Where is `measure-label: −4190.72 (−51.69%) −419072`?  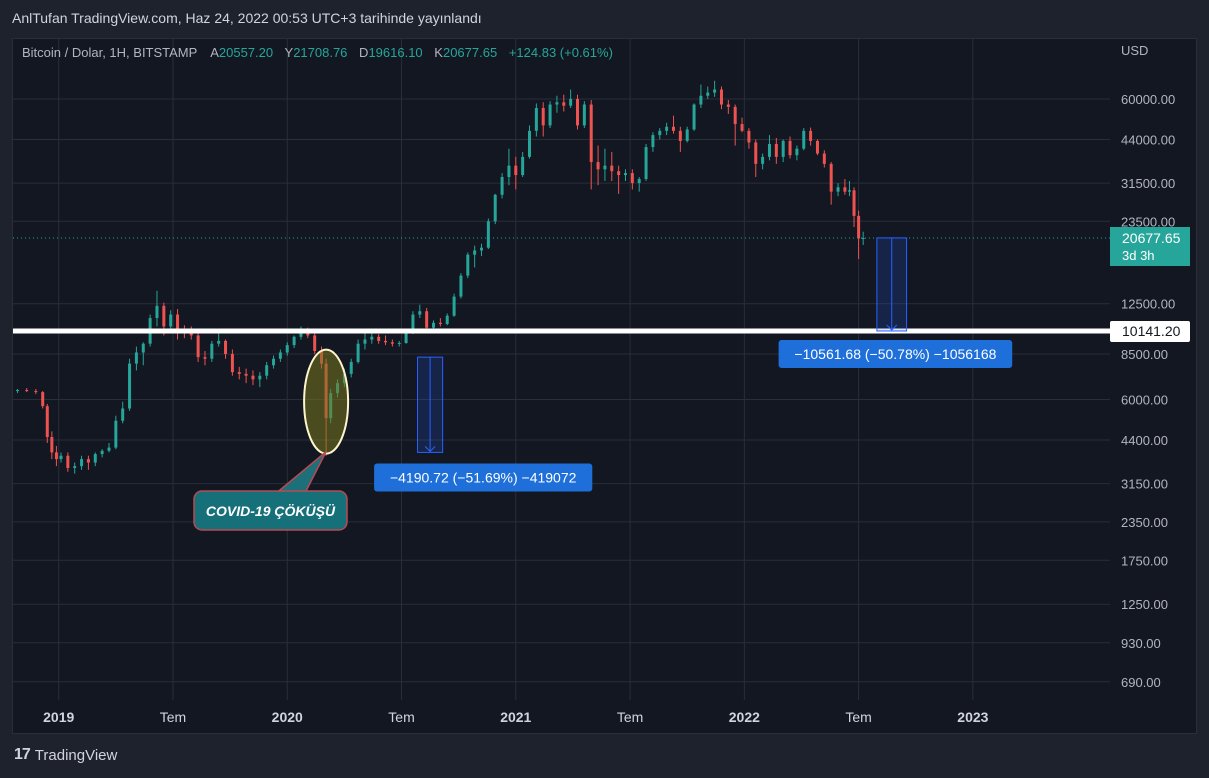 measure-label: −4190.72 (−51.69%) −419072 is located at coordinates (483, 477).